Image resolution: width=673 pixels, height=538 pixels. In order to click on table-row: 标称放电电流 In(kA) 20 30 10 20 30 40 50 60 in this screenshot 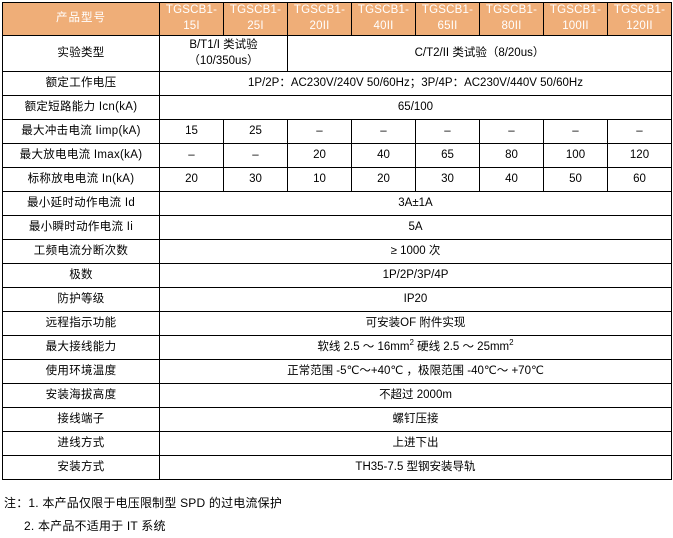, I will do `click(337, 179)`.